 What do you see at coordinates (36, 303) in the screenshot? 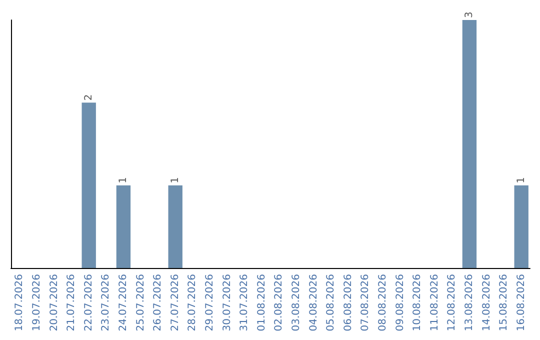
I see `x-tick-label: 19.07.2026` at bounding box center [36, 303].